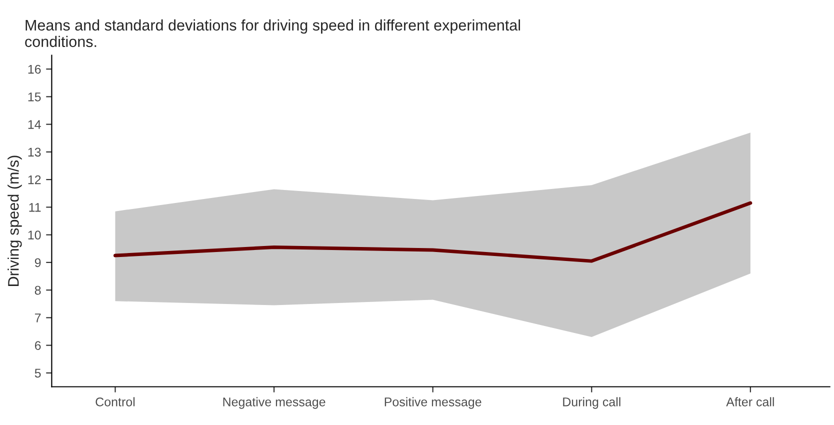  What do you see at coordinates (34, 124) in the screenshot?
I see `y-tick-label: 14` at bounding box center [34, 124].